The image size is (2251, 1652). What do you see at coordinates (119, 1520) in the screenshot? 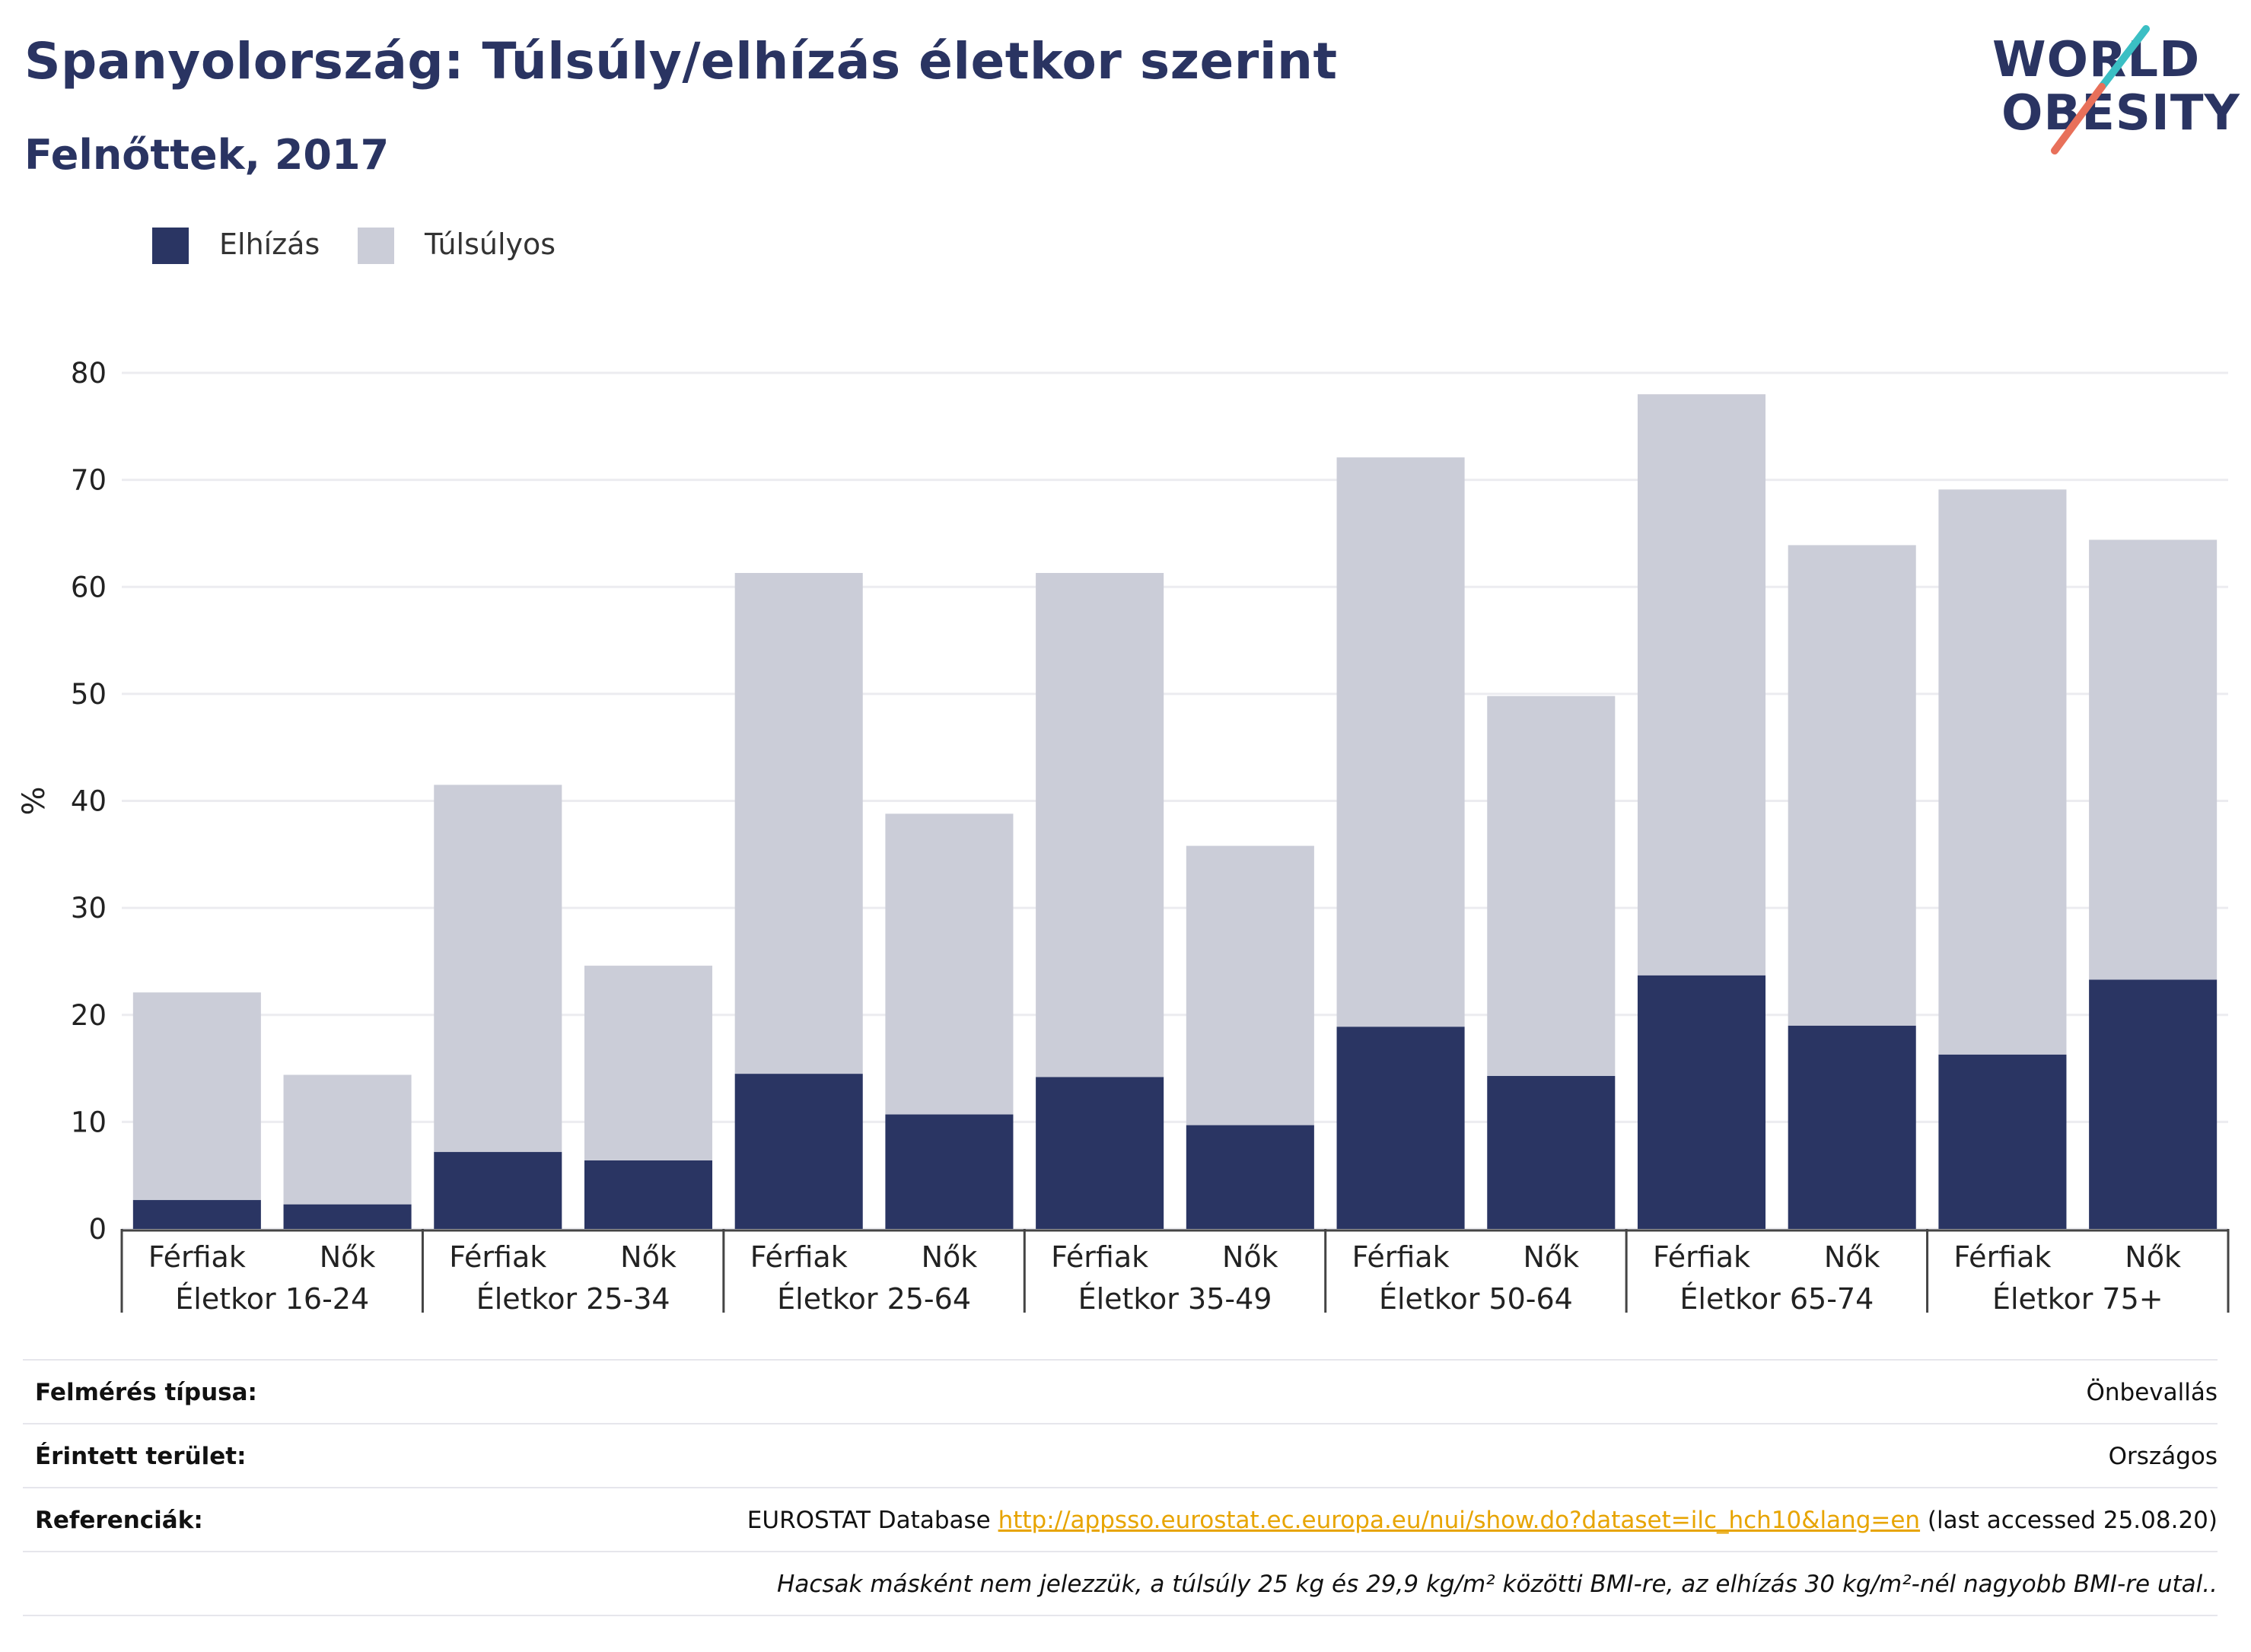
I see `info-key-references: Referenciák:` at bounding box center [119, 1520].